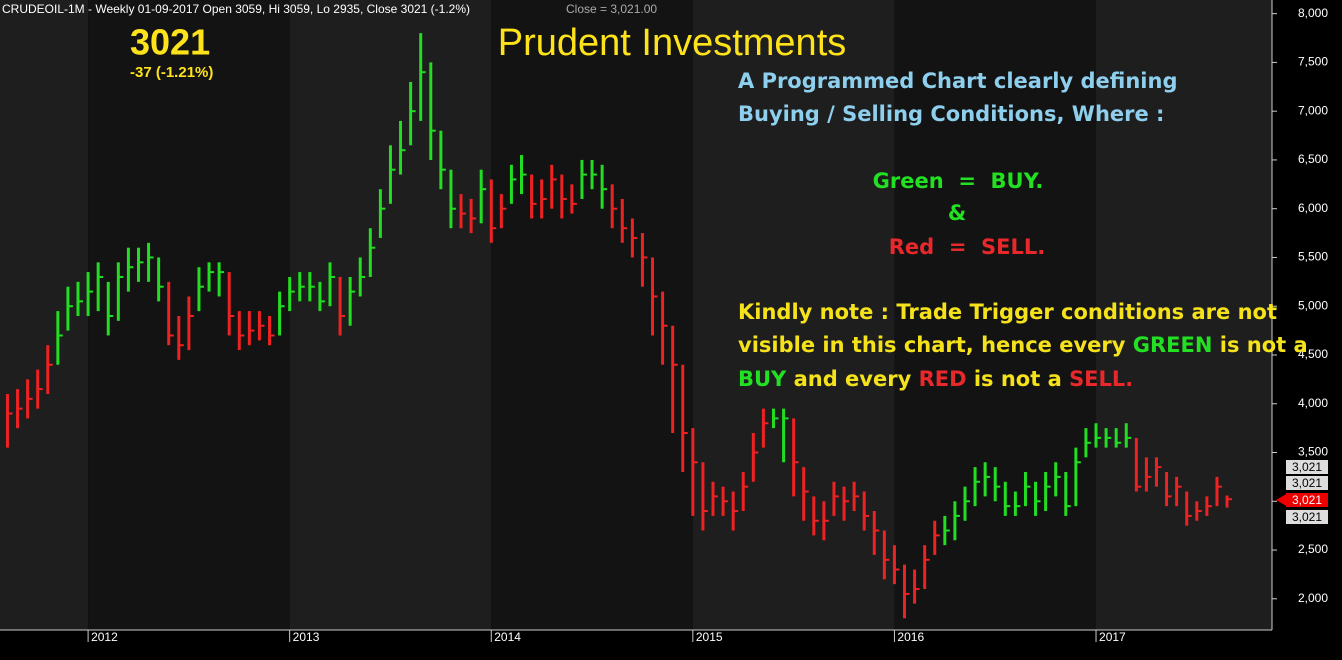  I want to click on annotation-part: visible in this chart, hence every, so click(935, 345).